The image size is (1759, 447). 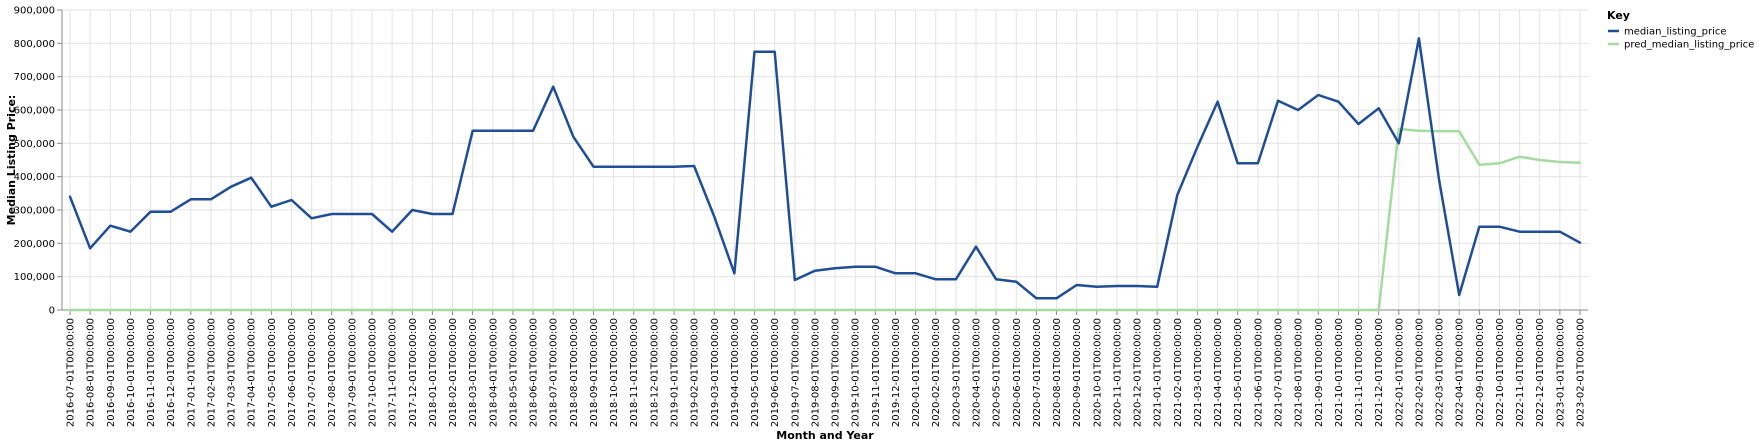 I want to click on x-tick-label: 2017-06-01T00:00:00, so click(x=292, y=372).